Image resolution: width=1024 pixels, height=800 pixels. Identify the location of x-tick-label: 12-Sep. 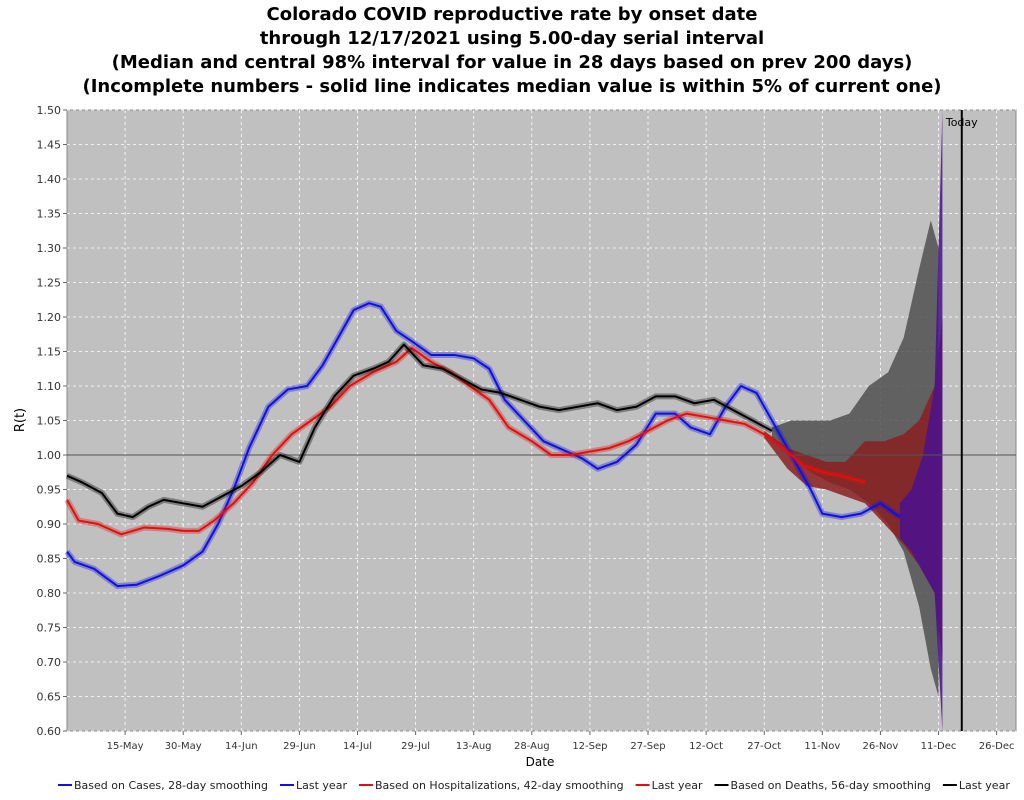
(589, 746).